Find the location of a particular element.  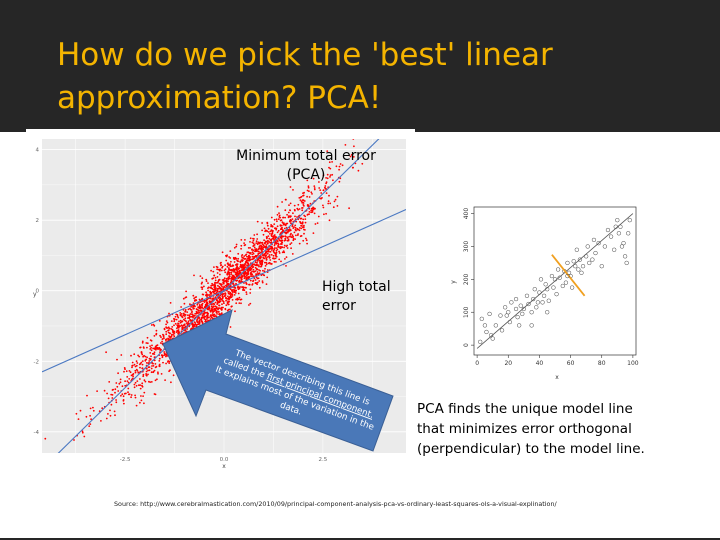

caption-line-3: (perpendicular) to the model line. is located at coordinates (531, 449).